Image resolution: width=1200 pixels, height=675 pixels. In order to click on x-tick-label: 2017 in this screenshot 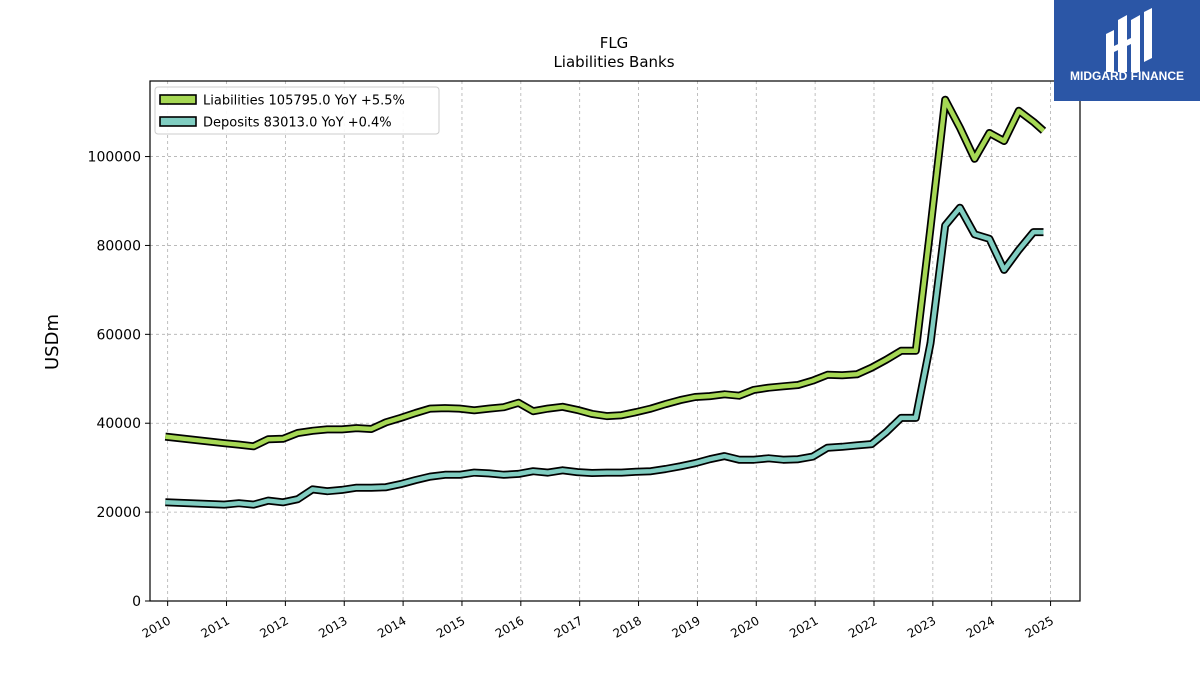, I will do `click(568, 626)`.